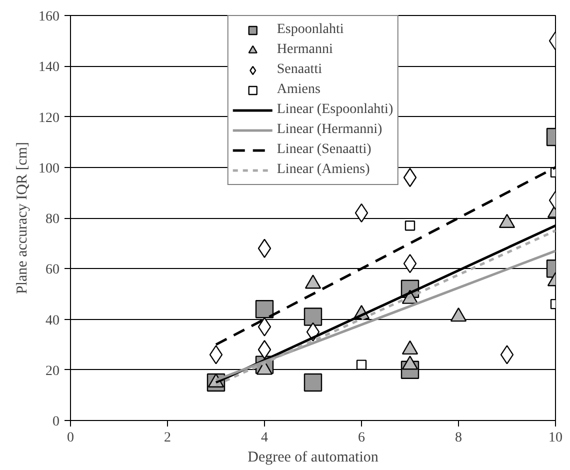  I want to click on y-tick-label: 100, so click(49, 168).